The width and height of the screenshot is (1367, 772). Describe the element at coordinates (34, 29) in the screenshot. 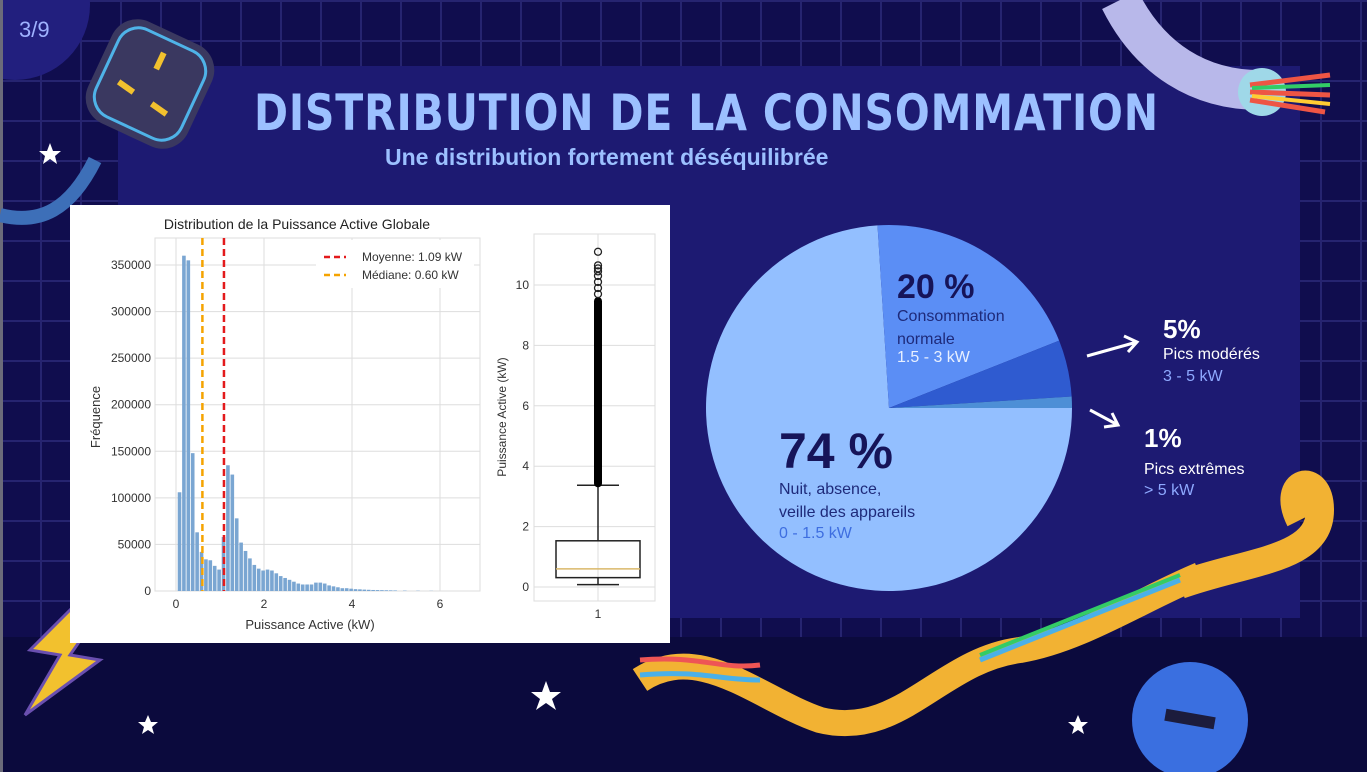

I see `page-number: 3/9` at that location.